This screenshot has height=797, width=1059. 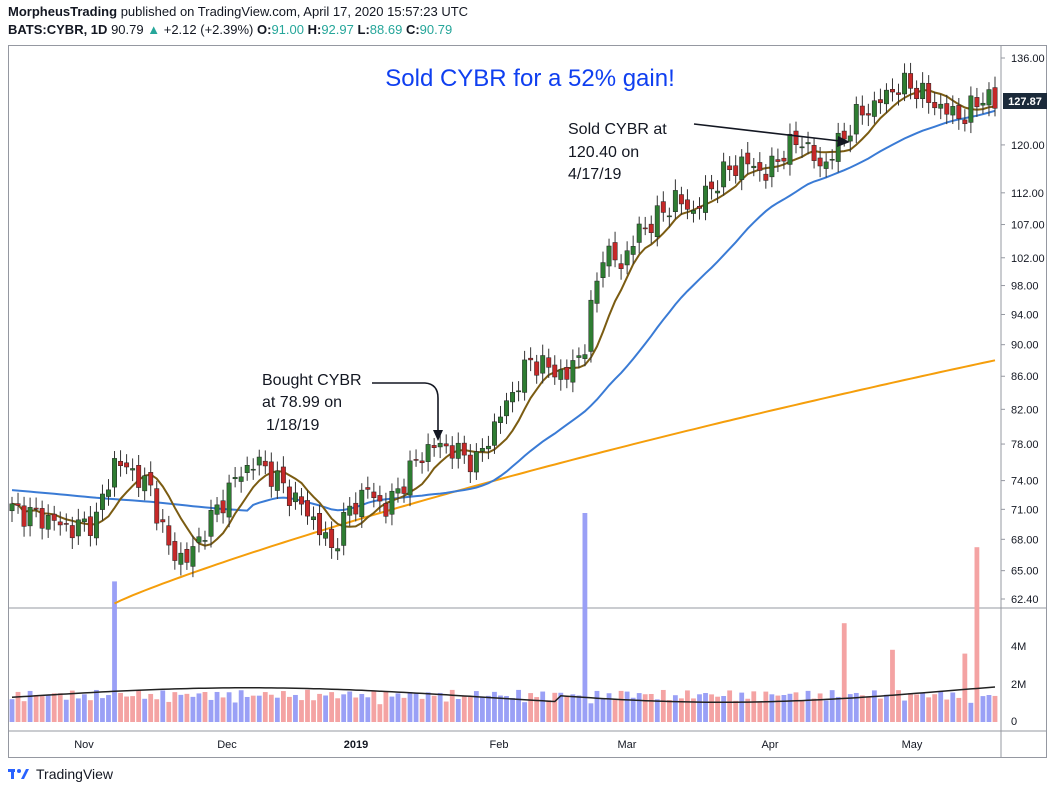 I want to click on sell-annotation-line2: 120.40 on, so click(x=603, y=152).